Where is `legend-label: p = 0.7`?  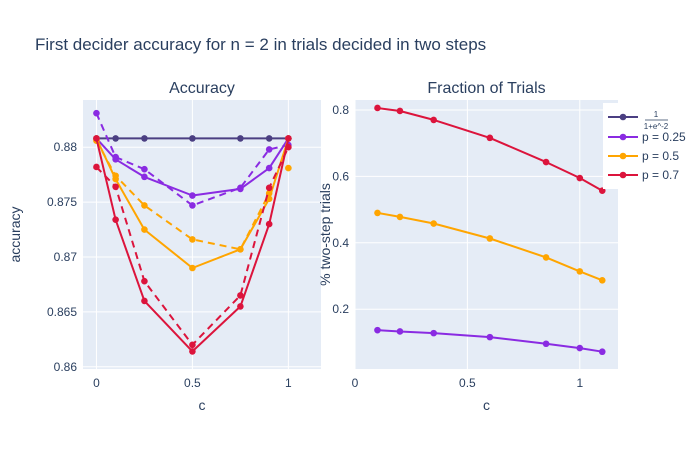 legend-label: p = 0.7 is located at coordinates (660, 175).